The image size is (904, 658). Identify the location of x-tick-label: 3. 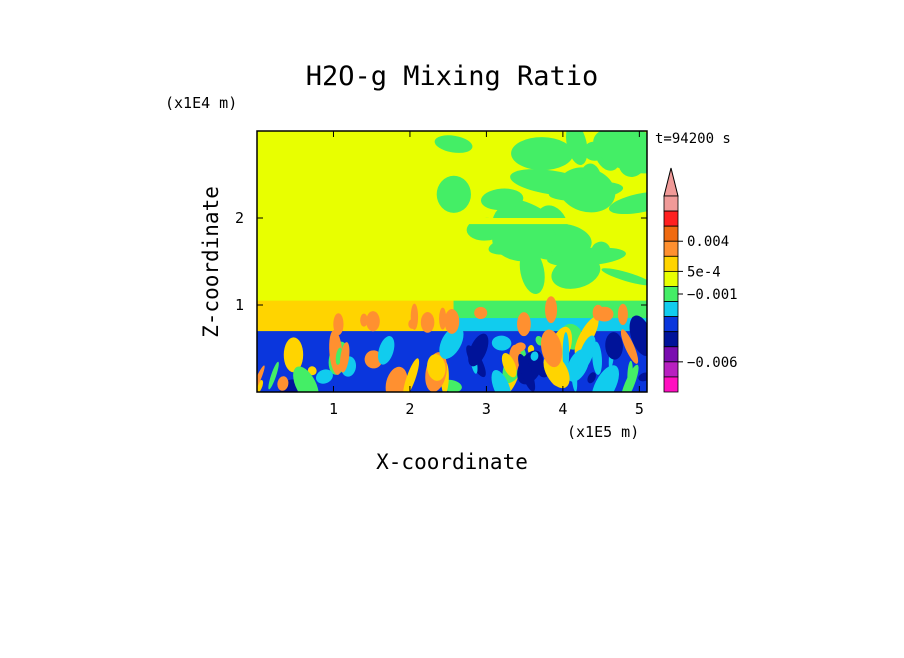
(486, 409).